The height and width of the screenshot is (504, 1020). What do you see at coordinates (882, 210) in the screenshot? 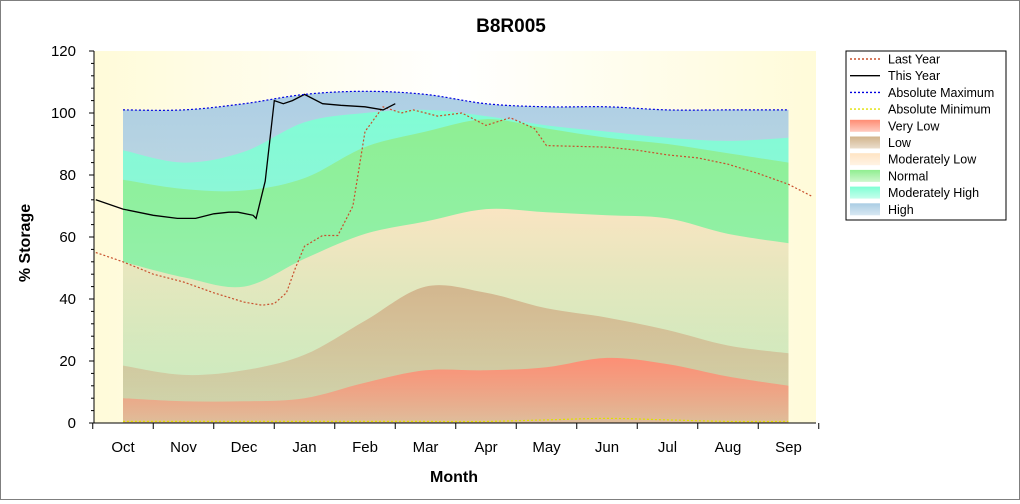
I see `legend-item-high: High` at bounding box center [882, 210].